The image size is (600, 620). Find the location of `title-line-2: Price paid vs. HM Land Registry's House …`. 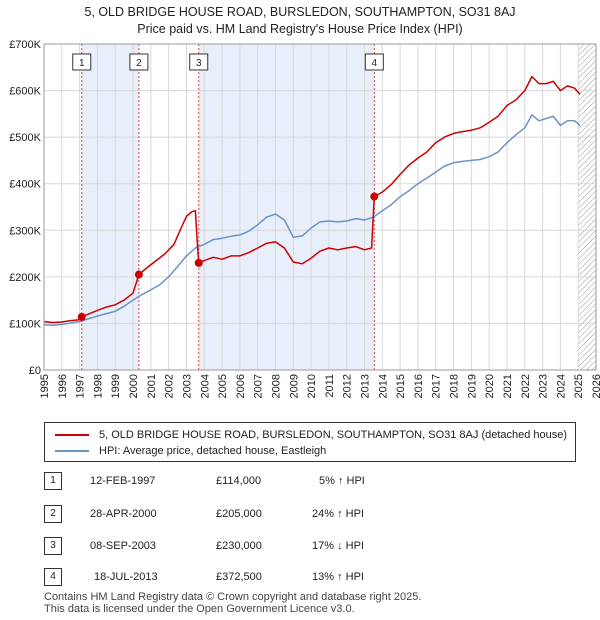

title-line-2: Price paid vs. HM Land Registry's House … is located at coordinates (300, 29).